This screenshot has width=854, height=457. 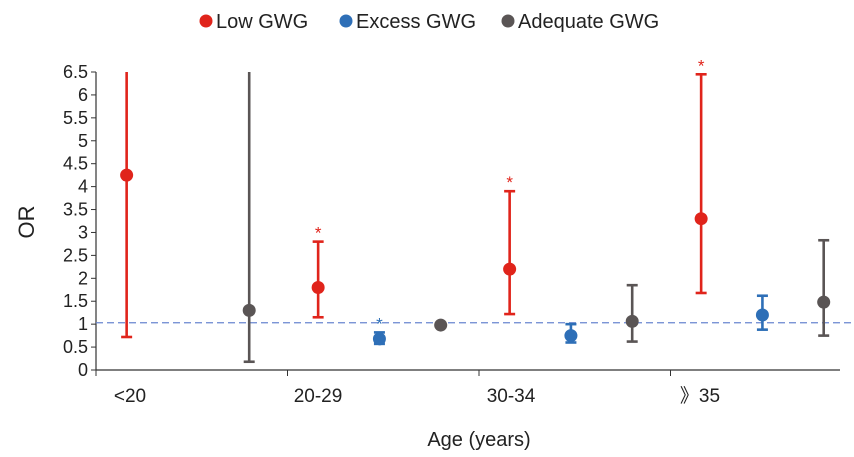 I want to click on legend: Low GWG Excess GWG Adequate GWG, so click(x=429, y=22).